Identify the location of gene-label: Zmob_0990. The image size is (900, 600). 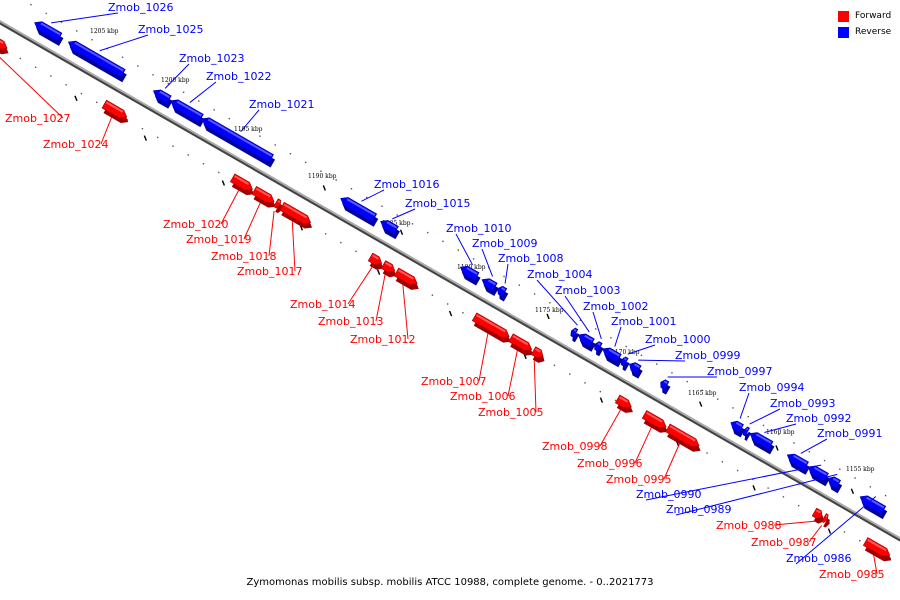
(668, 494).